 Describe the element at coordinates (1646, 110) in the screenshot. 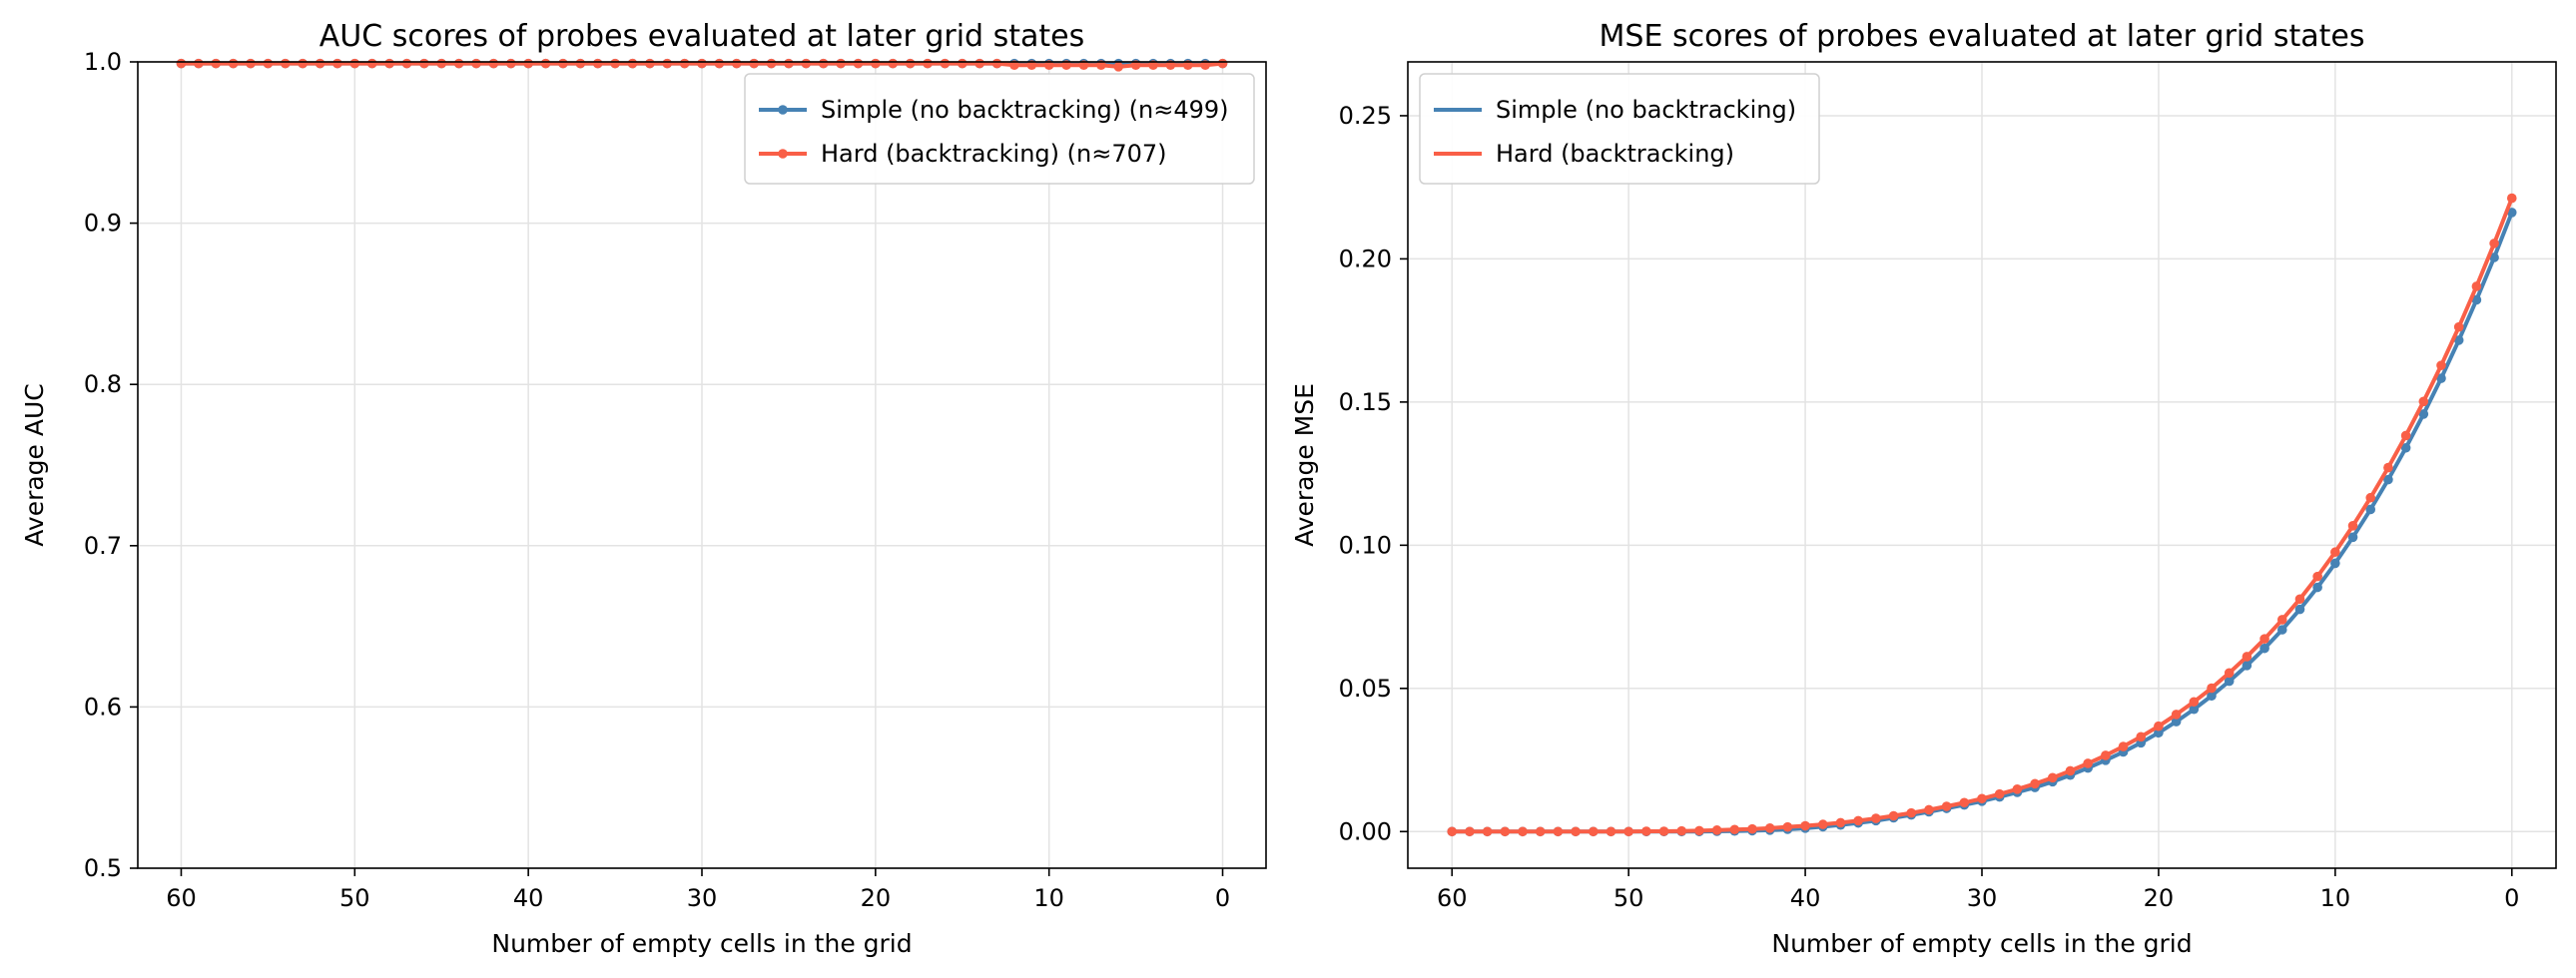

I see `legend-entry-label: Simple (no backtracking)` at that location.